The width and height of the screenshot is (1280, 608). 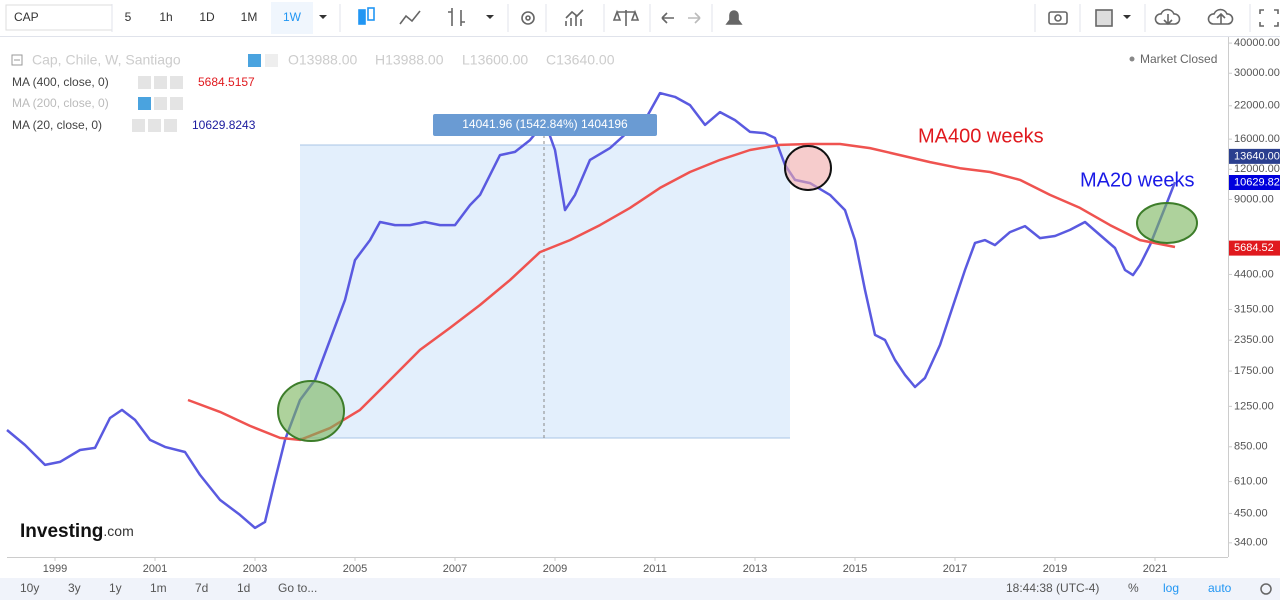 What do you see at coordinates (955, 569) in the screenshot?
I see `x-tick-label: 2017` at bounding box center [955, 569].